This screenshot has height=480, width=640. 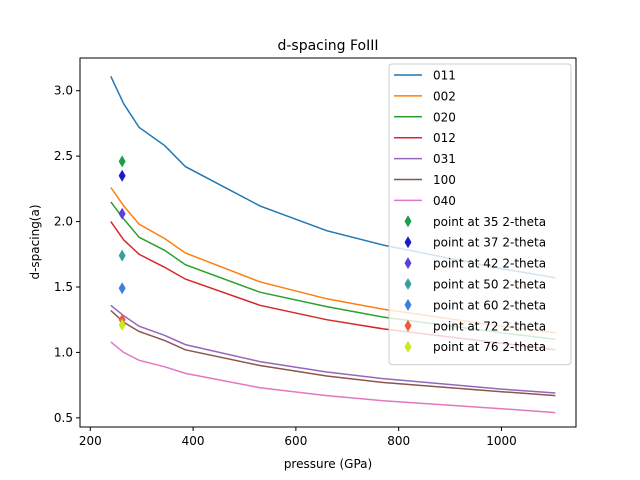 What do you see at coordinates (63, 222) in the screenshot?
I see `y-tick-label: 2.0` at bounding box center [63, 222].